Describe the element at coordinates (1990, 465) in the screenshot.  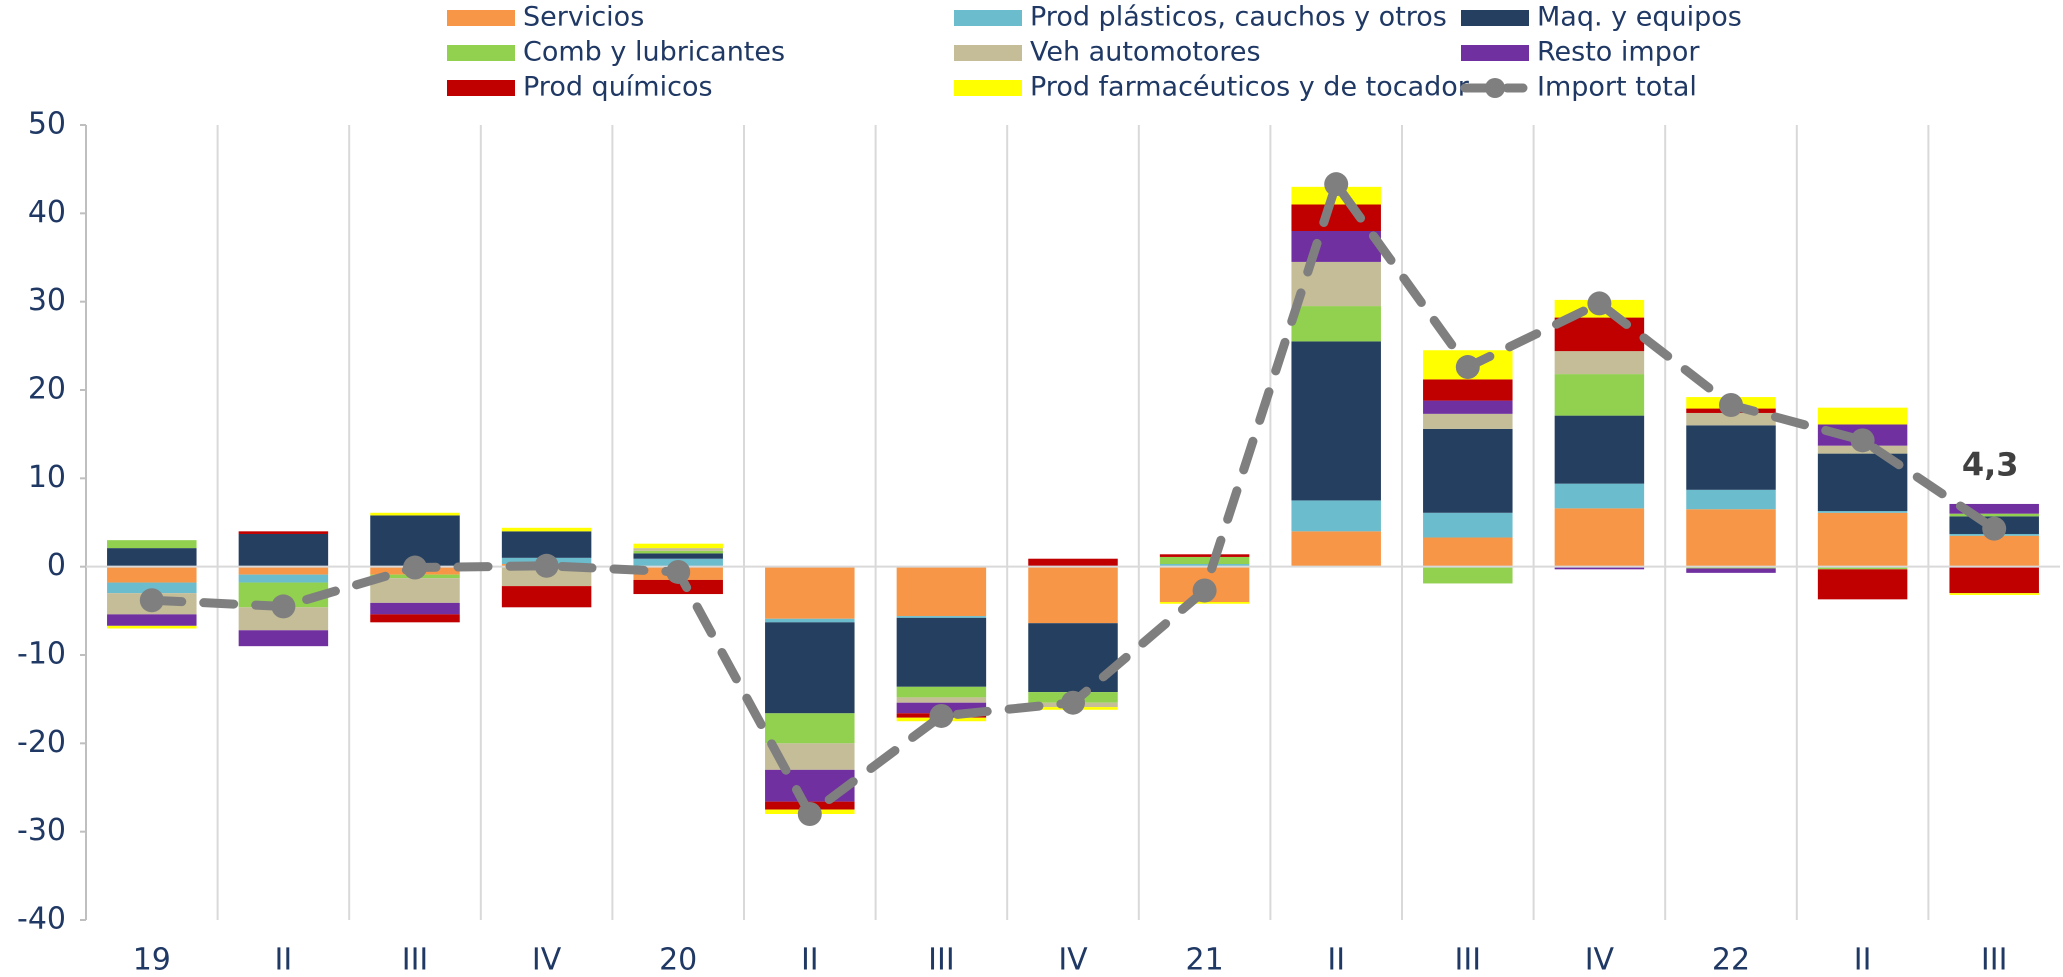
I see `data-label: 4,3` at that location.